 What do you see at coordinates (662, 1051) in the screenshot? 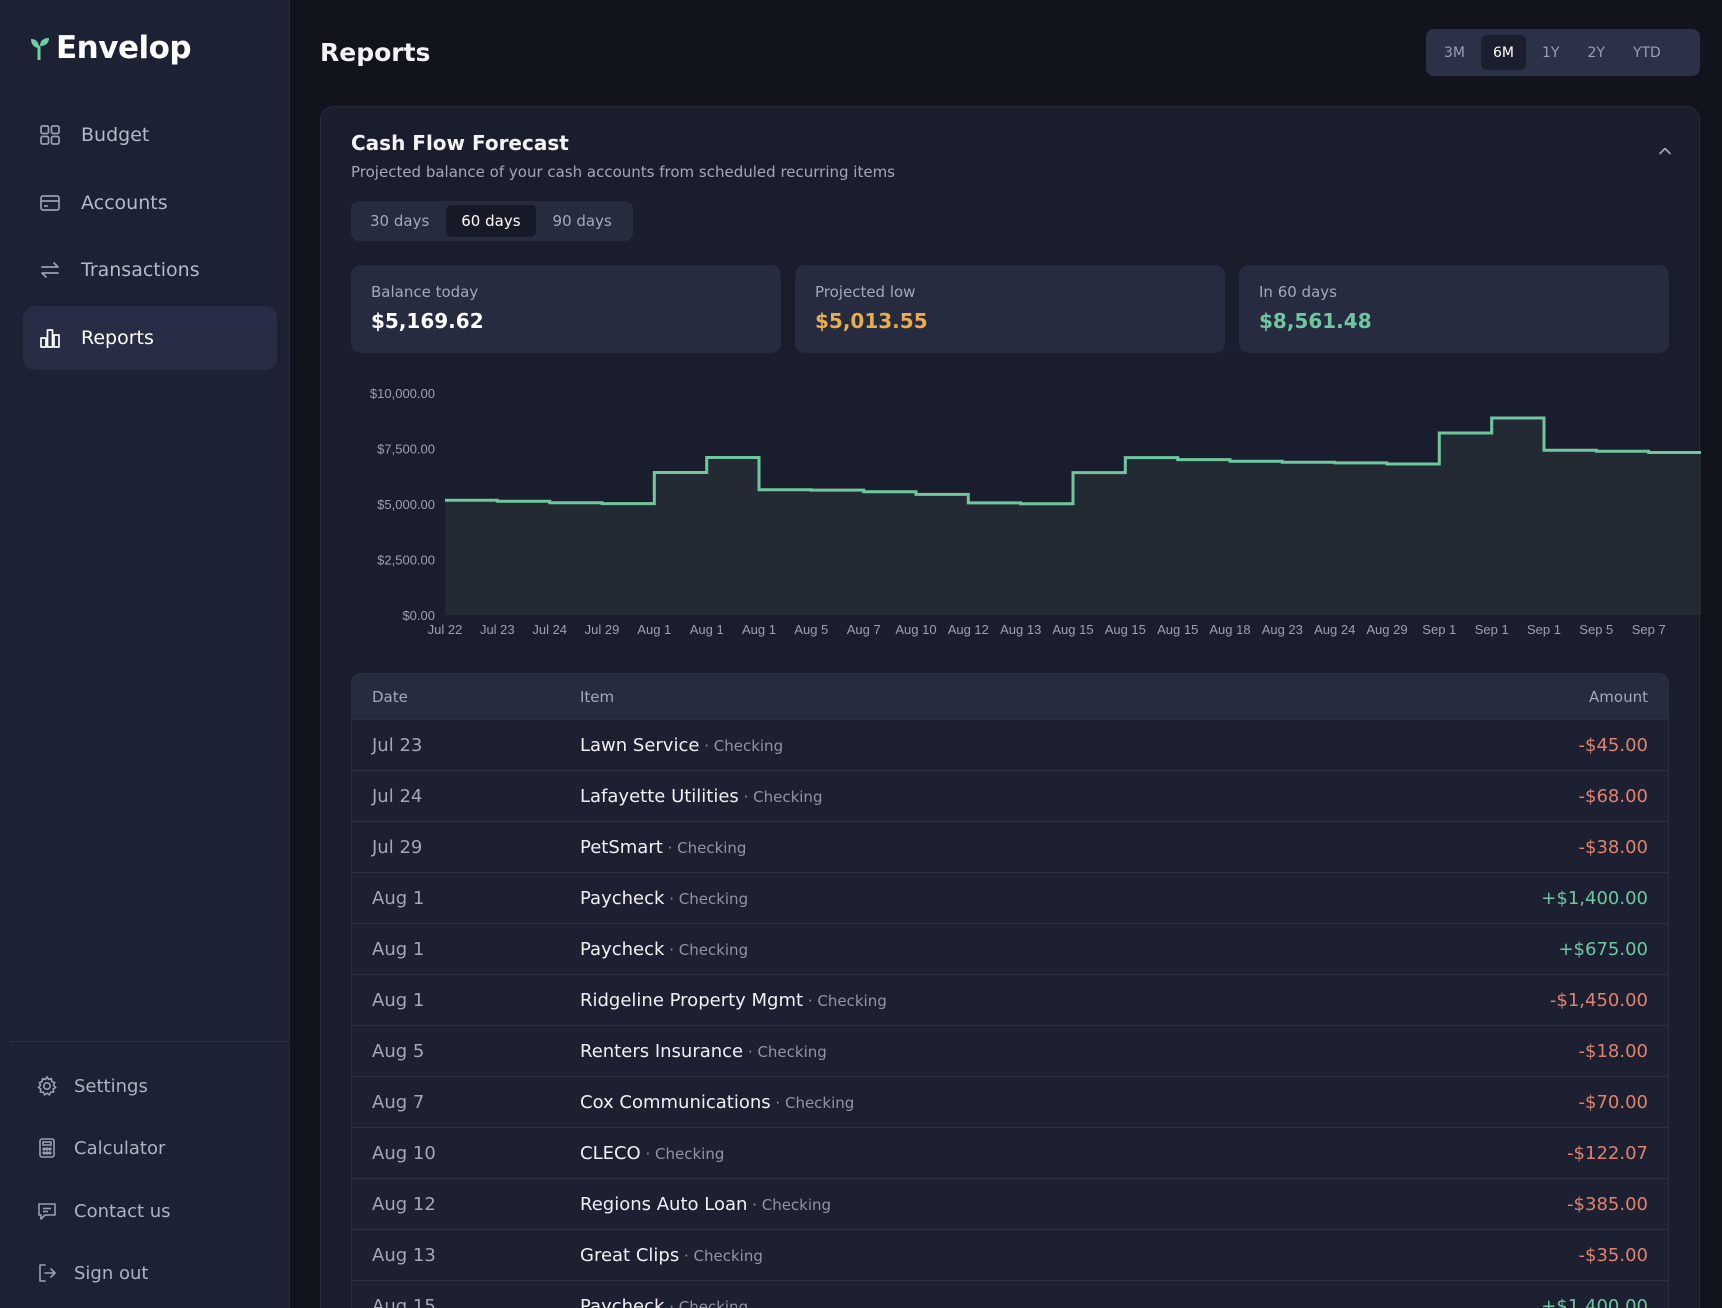
I see `item-name: Renters Insurance` at bounding box center [662, 1051].